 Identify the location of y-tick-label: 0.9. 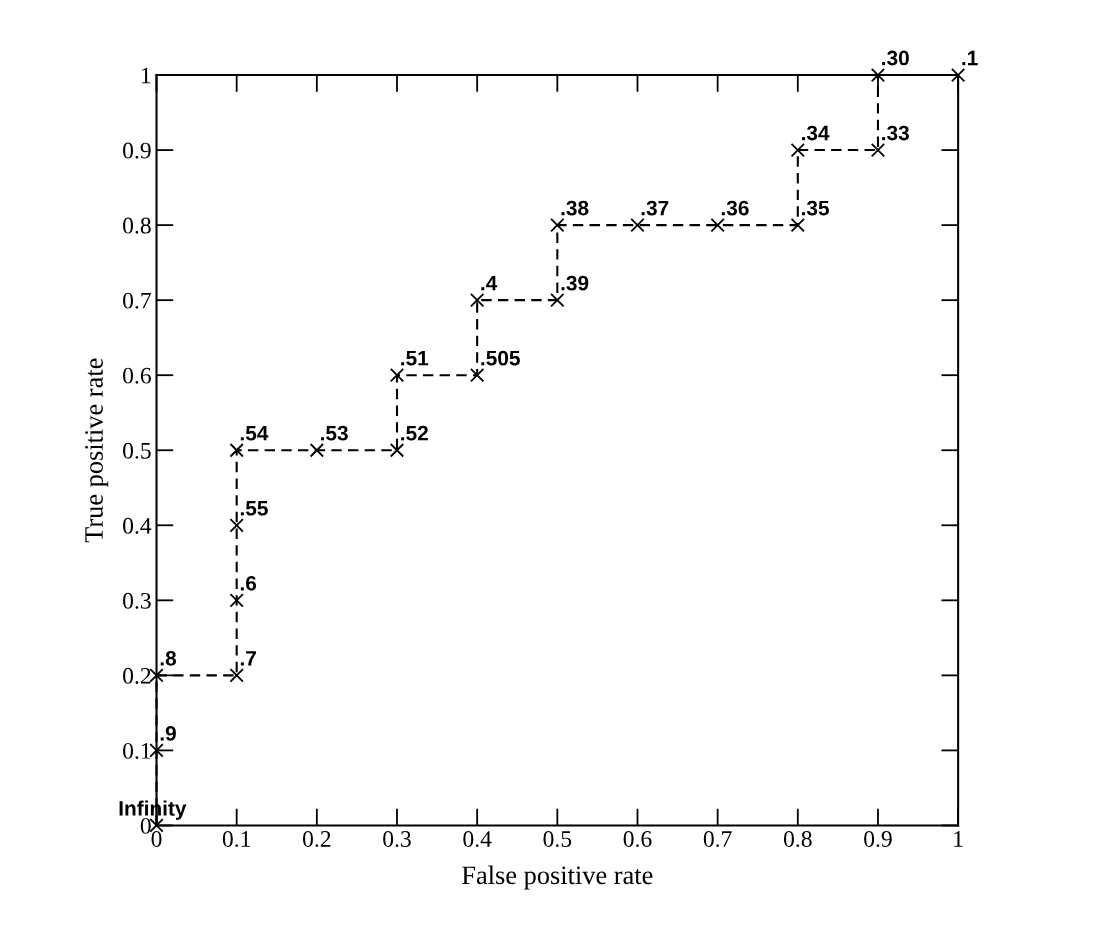
(137, 150).